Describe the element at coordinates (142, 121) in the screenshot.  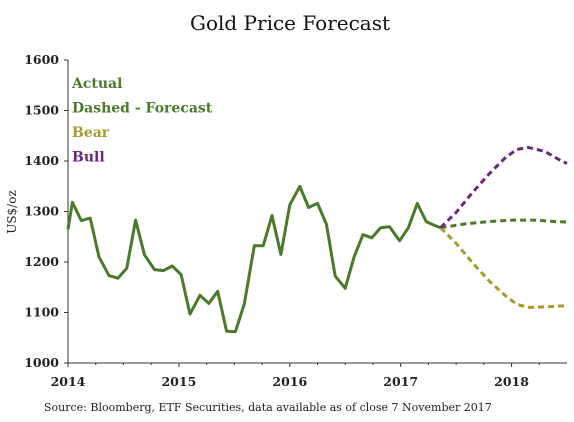
I see `legend: Actual Dashed - Forecast Bear Bull` at that location.